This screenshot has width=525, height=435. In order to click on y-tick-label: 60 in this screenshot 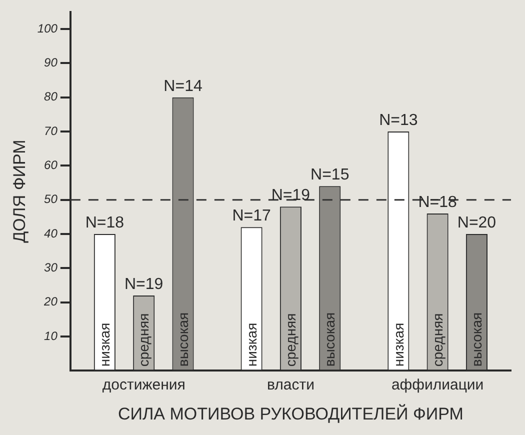, I will do `click(51, 165)`.